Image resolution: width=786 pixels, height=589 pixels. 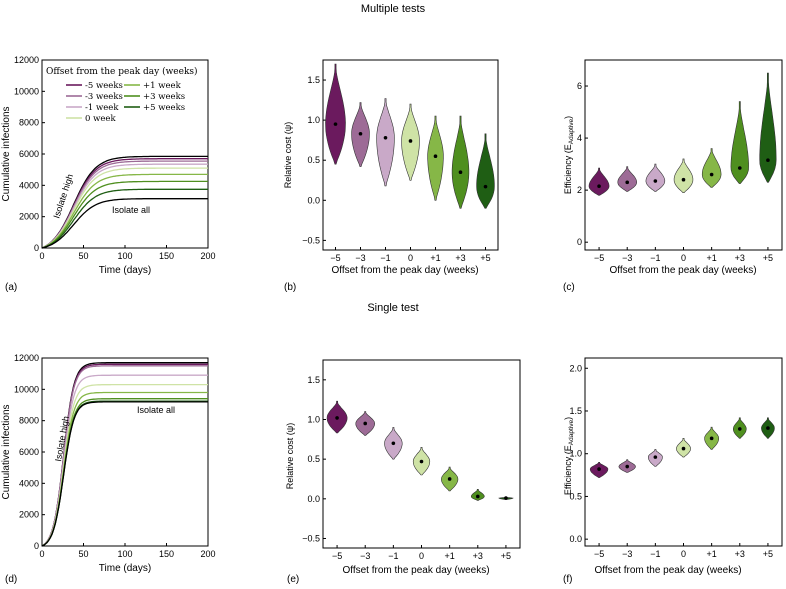 I want to click on x-tick-label: 50, so click(x=83, y=554).